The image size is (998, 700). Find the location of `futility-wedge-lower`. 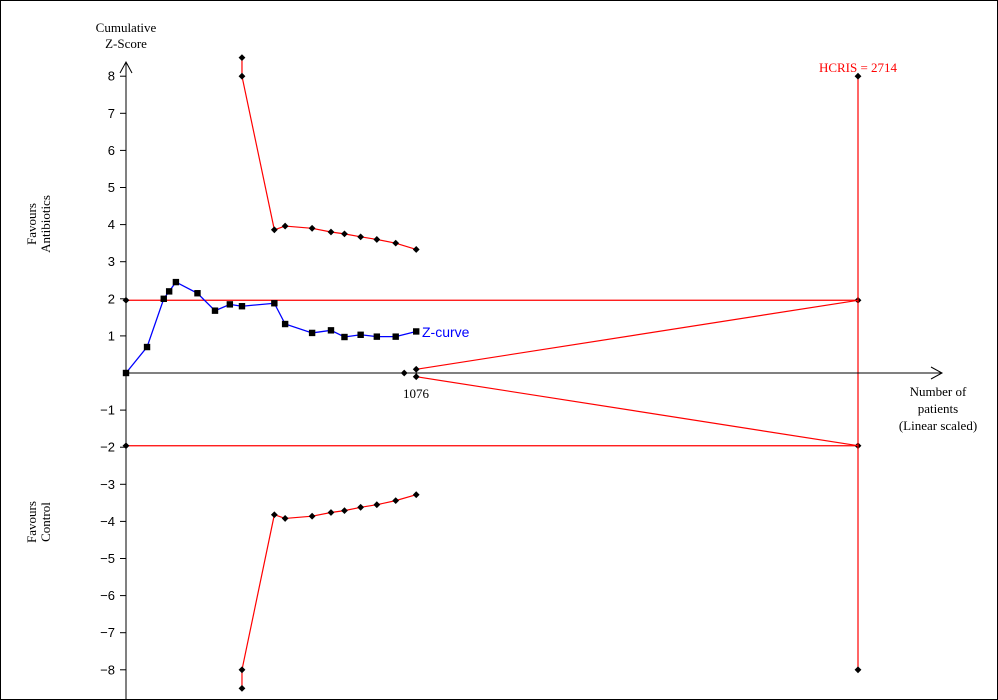

futility-wedge-lower is located at coordinates (637, 411).